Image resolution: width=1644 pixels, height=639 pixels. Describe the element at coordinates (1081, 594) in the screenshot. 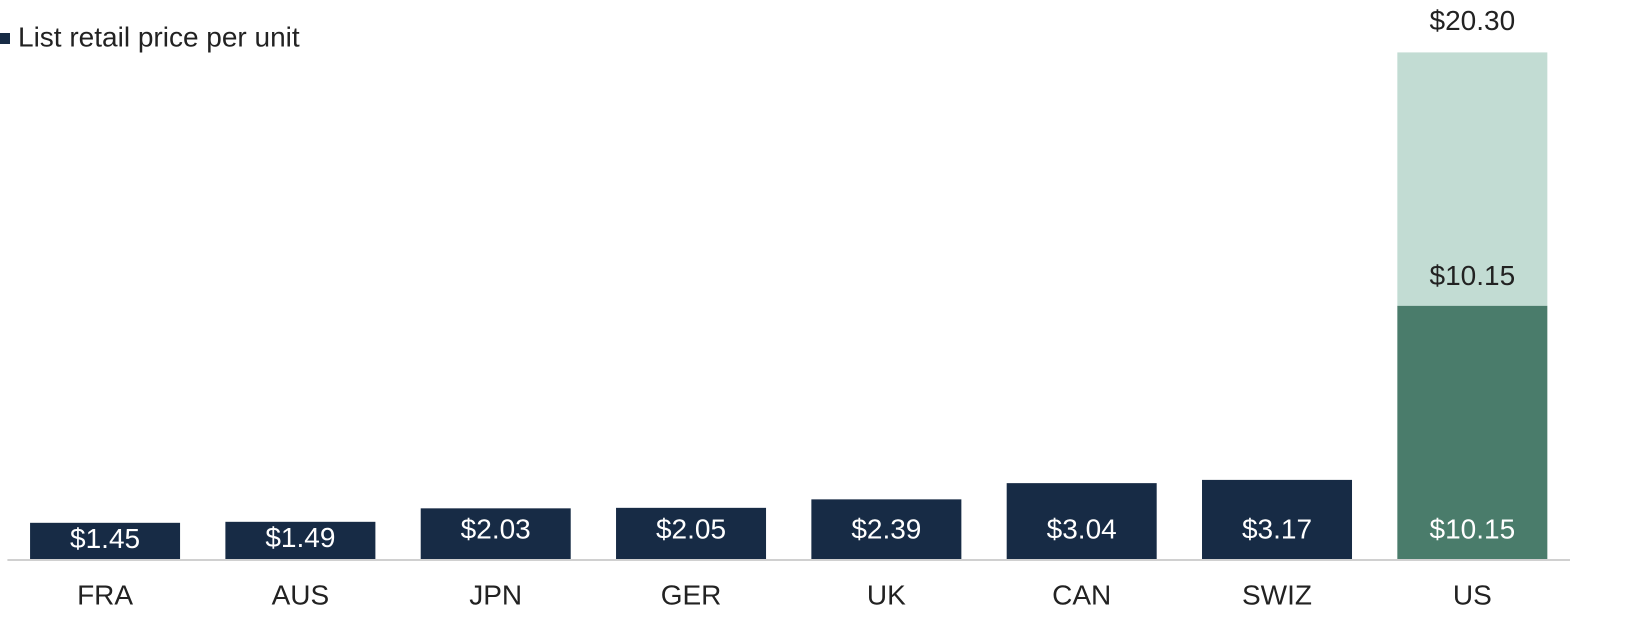

I see `x-tick-label: CAN` at that location.